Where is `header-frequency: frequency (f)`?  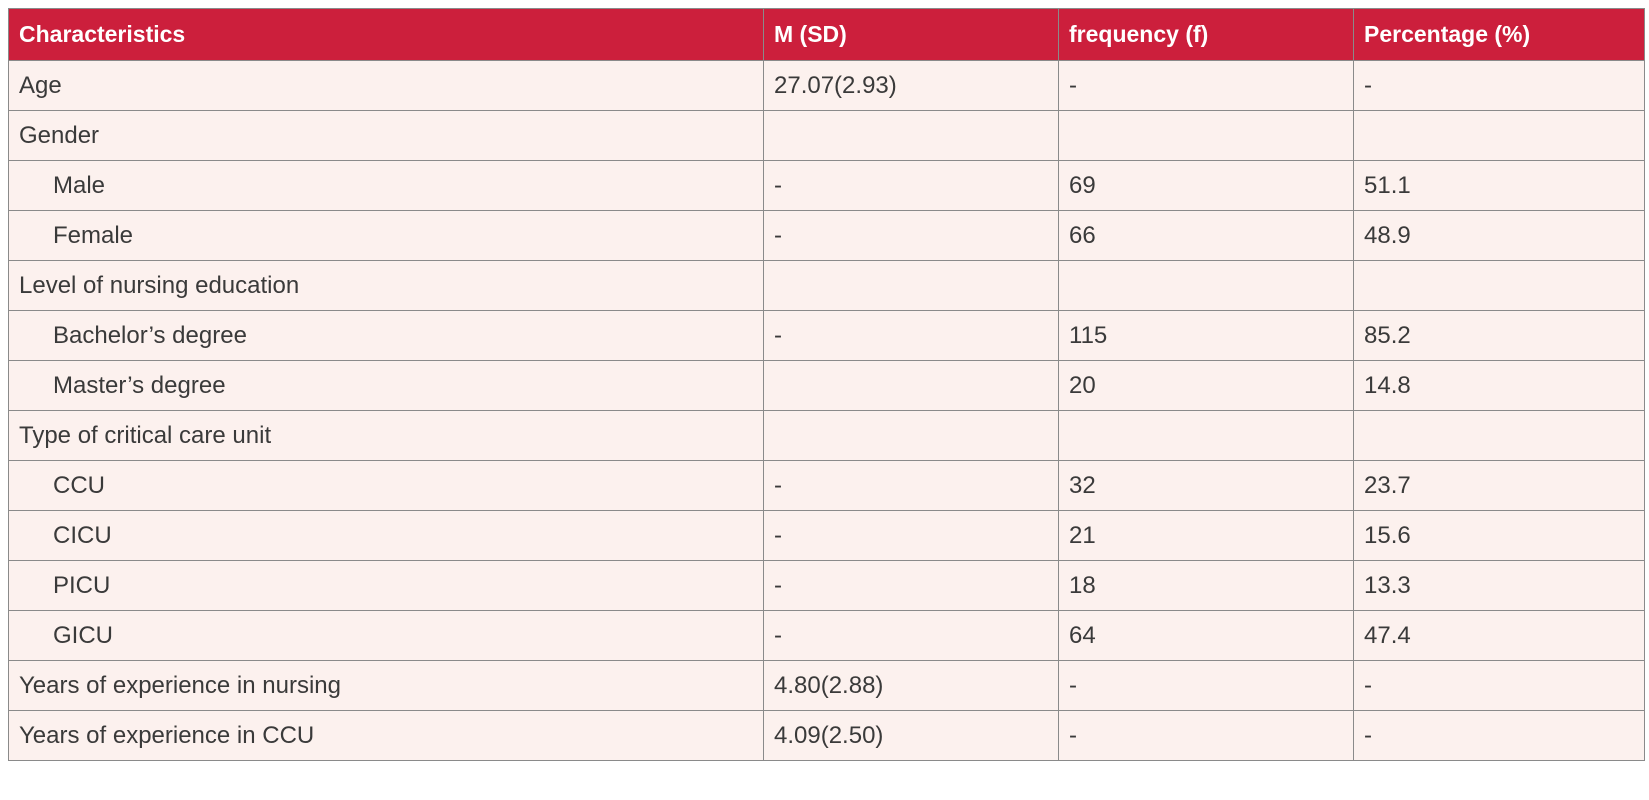 header-frequency: frequency (f) is located at coordinates (1206, 34).